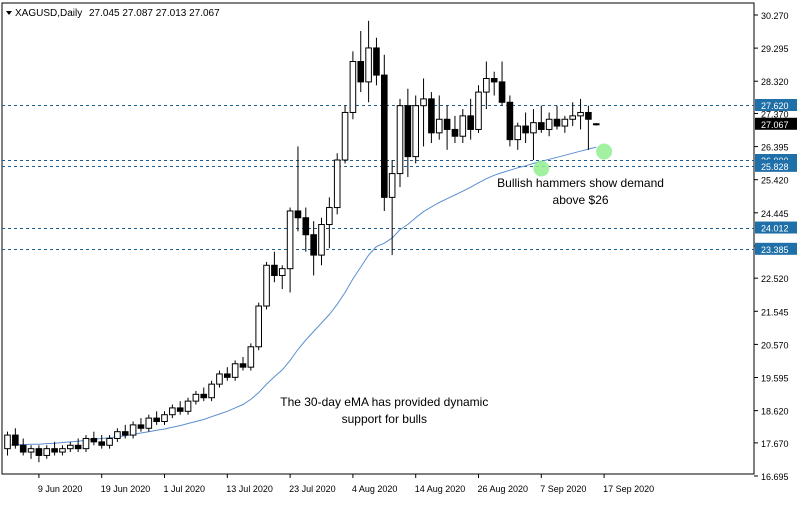 This screenshot has height=506, width=799. What do you see at coordinates (604, 151) in the screenshot?
I see `hammer-highlight` at bounding box center [604, 151].